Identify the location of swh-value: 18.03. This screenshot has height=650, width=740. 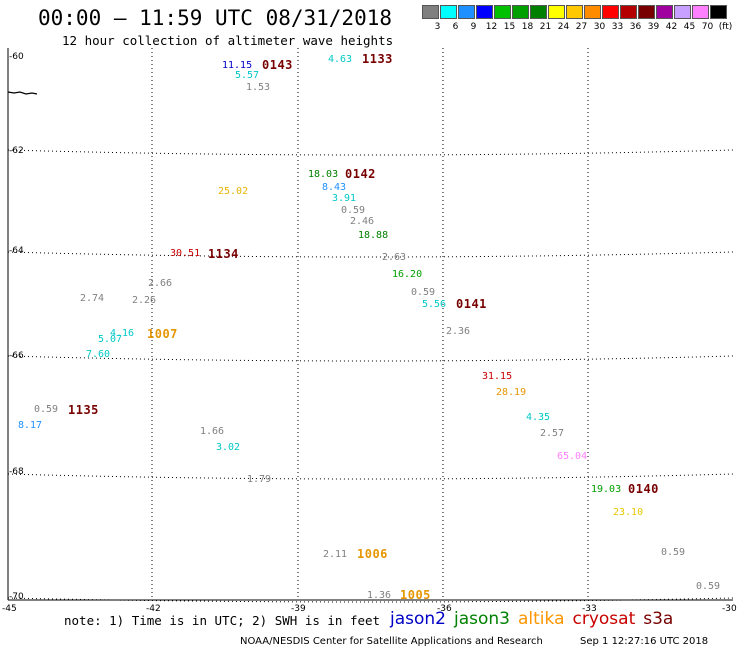
(323, 174).